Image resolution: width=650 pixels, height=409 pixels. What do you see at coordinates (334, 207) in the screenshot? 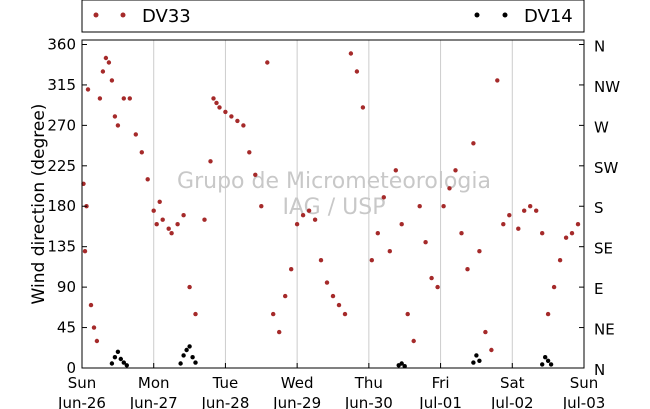
I see `watermark-line-2: IAG / USP` at bounding box center [334, 207].